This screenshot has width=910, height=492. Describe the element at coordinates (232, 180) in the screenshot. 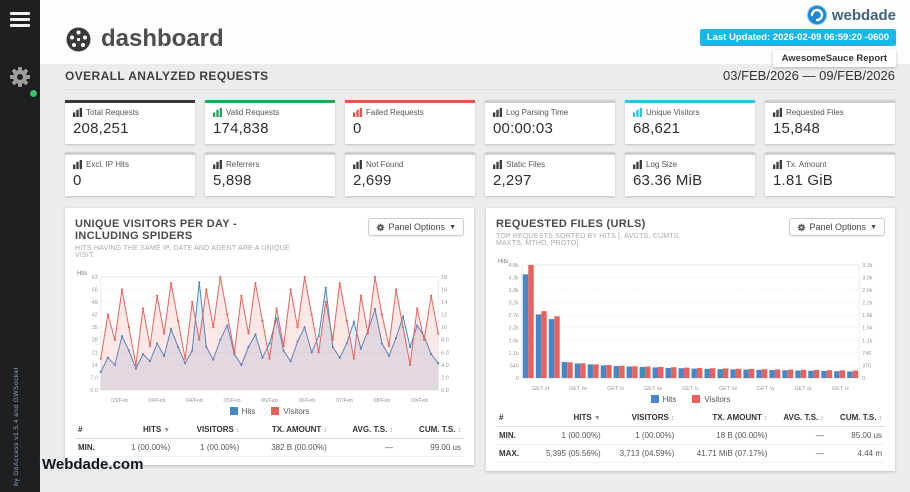

I see `stat-value: 5,898` at that location.